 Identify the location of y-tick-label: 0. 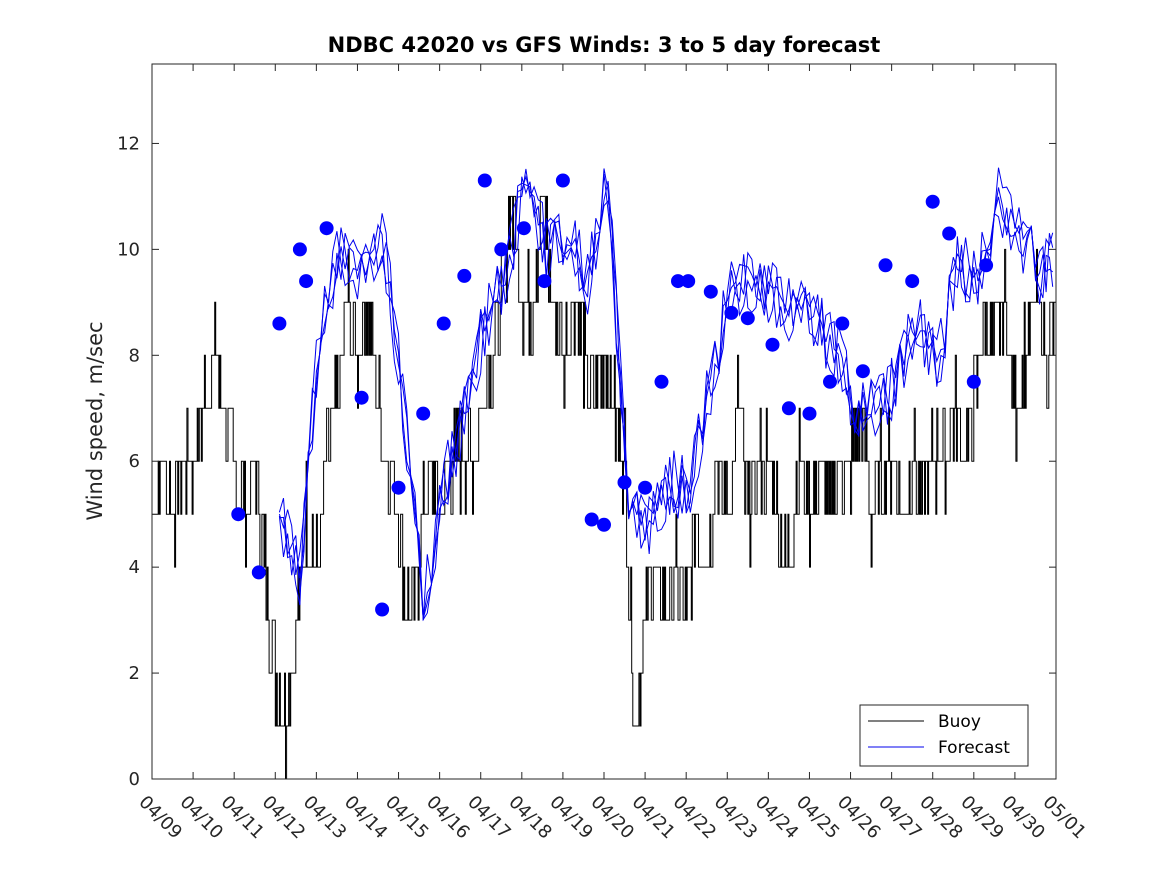
(134, 779).